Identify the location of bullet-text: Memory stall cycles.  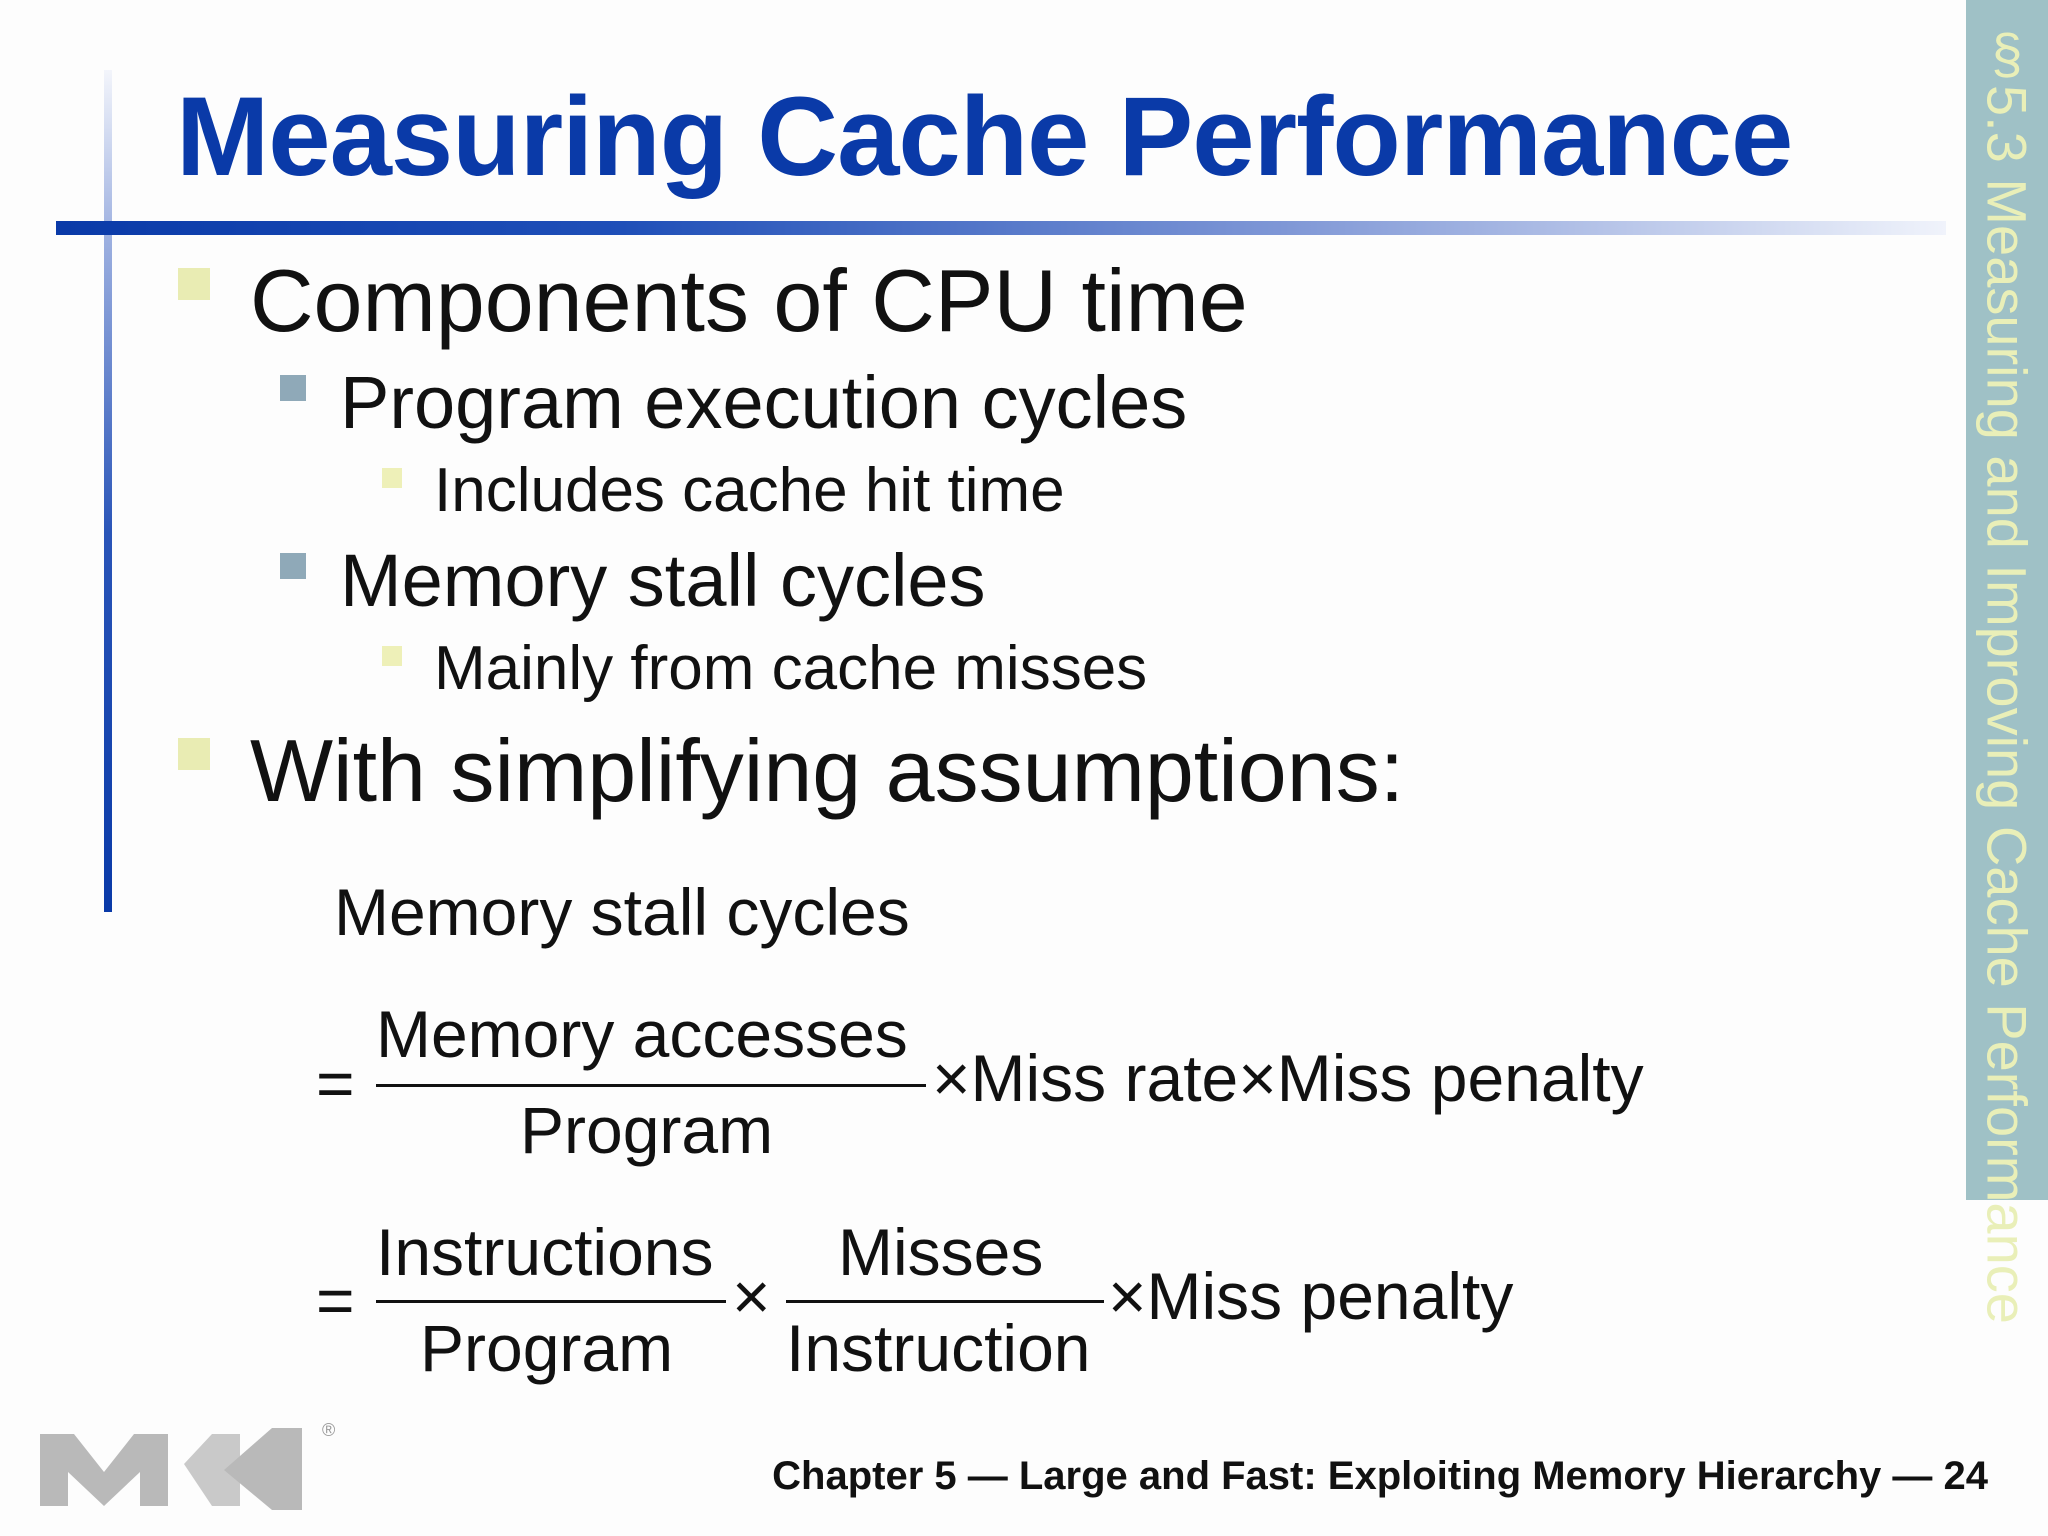
(663, 580).